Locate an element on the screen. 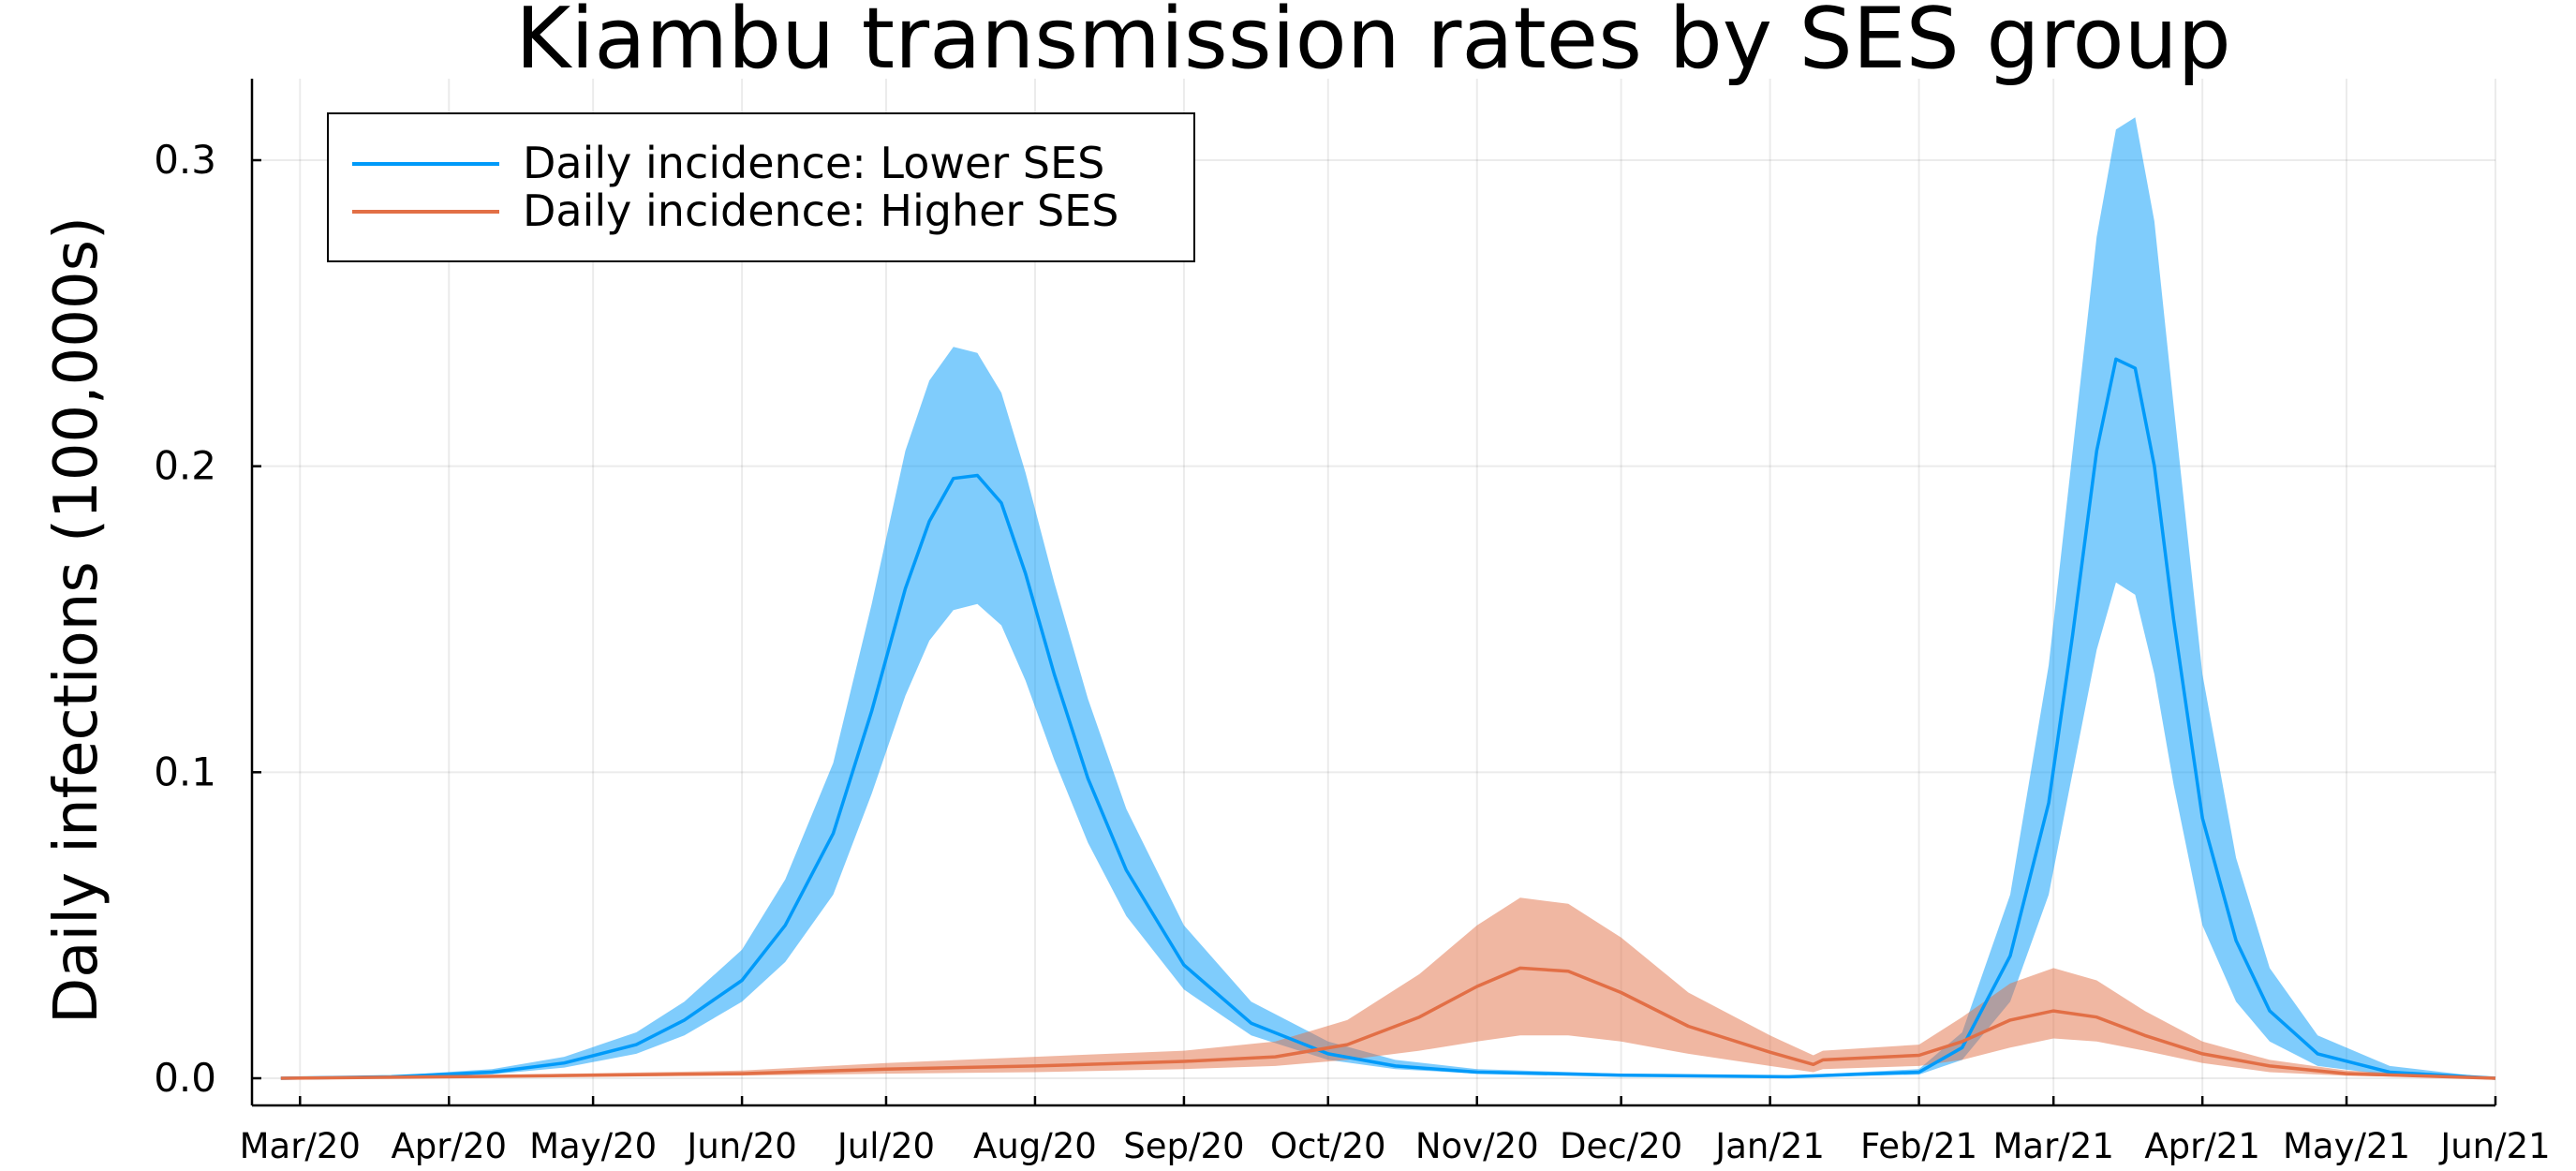 Image resolution: width=2576 pixels, height=1171 pixels. chart-title: Kiambu transmission rates by SES group is located at coordinates (1373, 44).